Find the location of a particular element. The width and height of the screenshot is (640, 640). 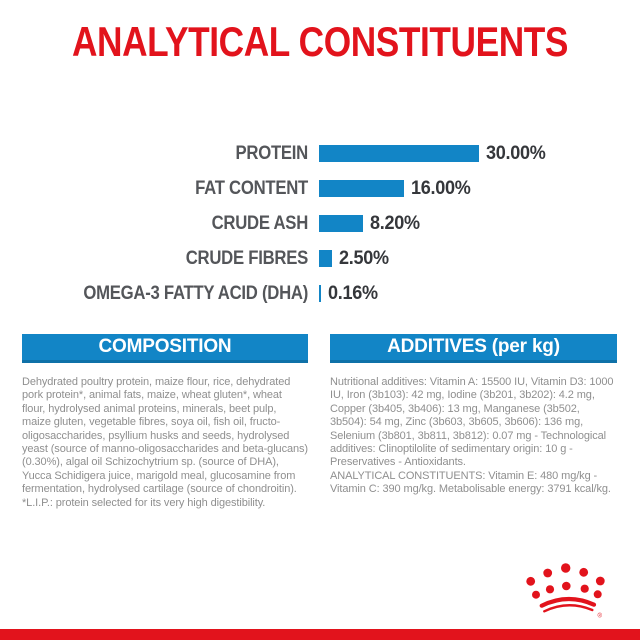

chart-row: CRUDE FIBRES 2.50% is located at coordinates (320, 258).